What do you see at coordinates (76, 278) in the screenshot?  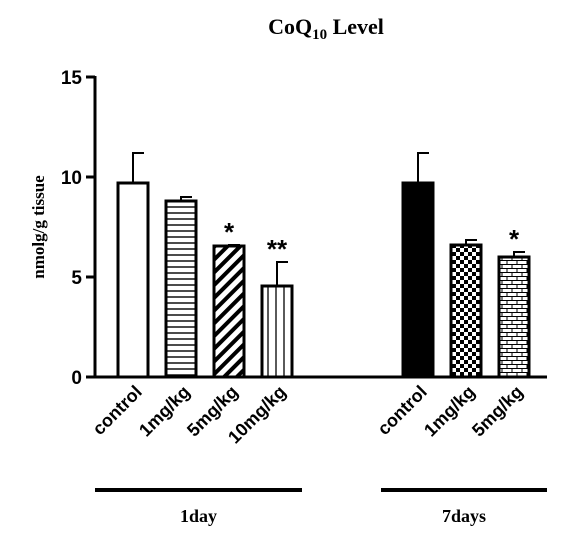 I see `y-tick-label: 5` at bounding box center [76, 278].